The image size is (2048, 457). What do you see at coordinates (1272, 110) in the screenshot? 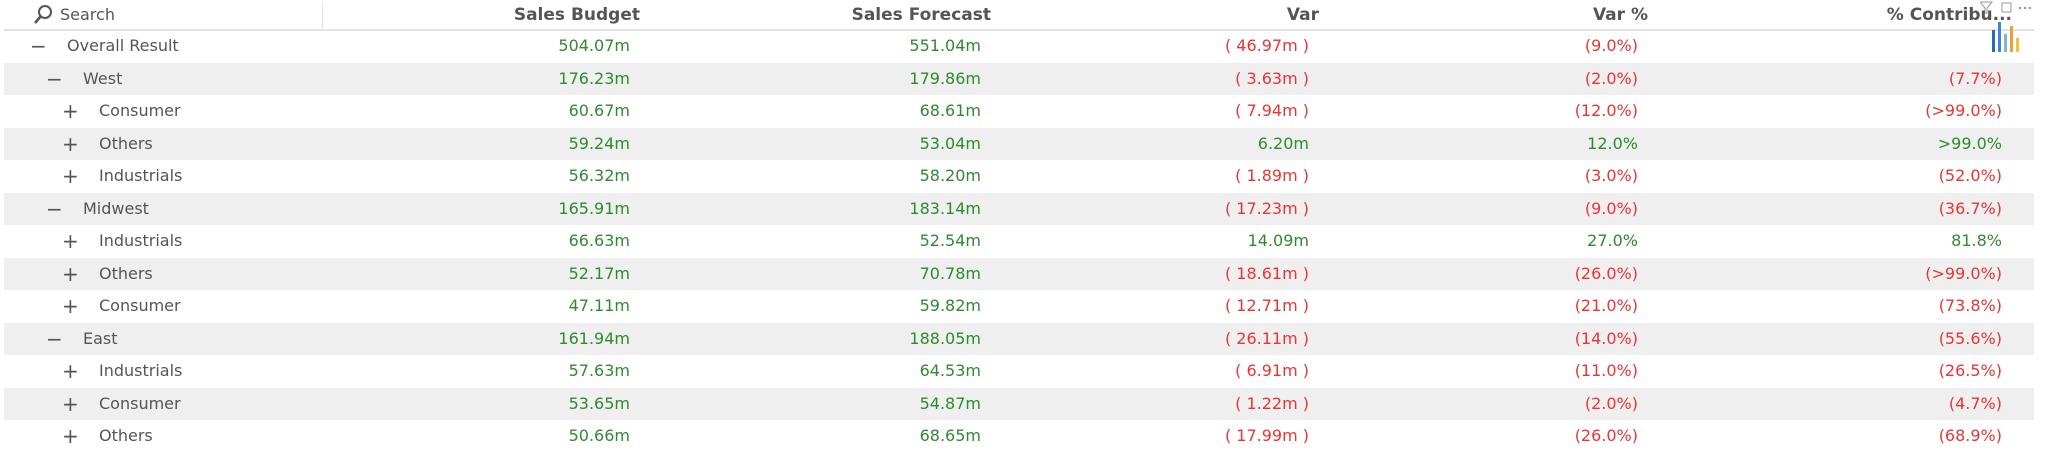
I see `value-cell: ( 7.94m )` at bounding box center [1272, 110].